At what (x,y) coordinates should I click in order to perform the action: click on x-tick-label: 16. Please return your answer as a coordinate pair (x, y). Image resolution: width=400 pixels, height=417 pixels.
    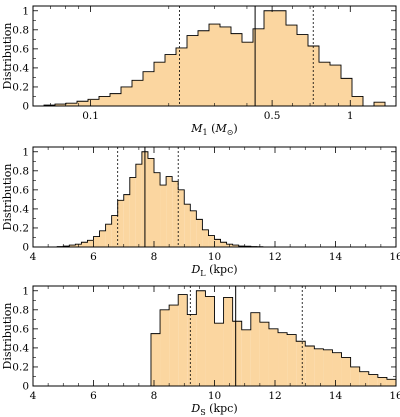
    Looking at the image, I should click on (394, 396).